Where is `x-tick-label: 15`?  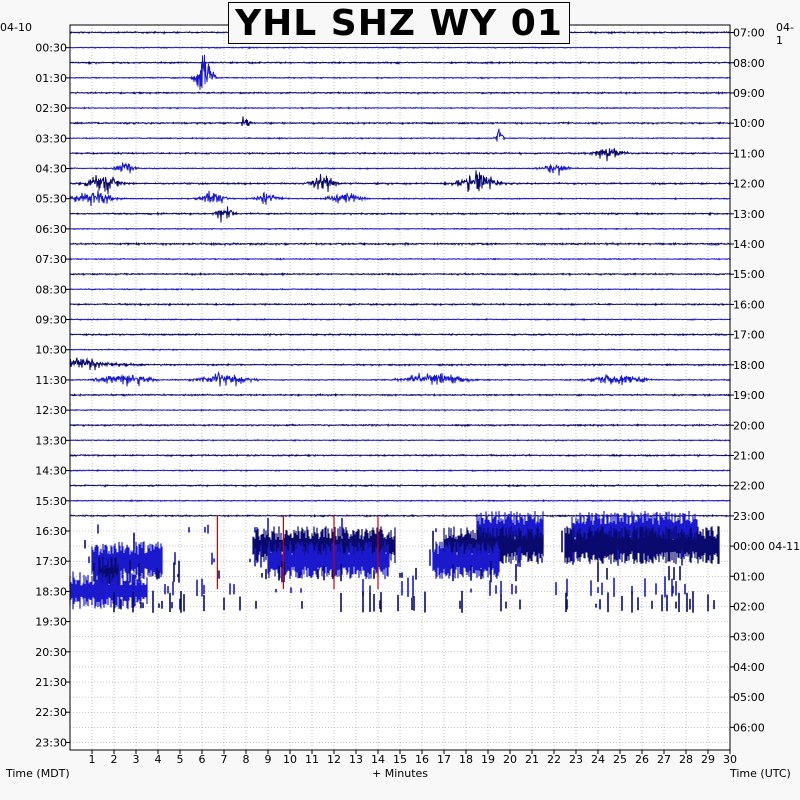
x-tick-label: 15 is located at coordinates (400, 759).